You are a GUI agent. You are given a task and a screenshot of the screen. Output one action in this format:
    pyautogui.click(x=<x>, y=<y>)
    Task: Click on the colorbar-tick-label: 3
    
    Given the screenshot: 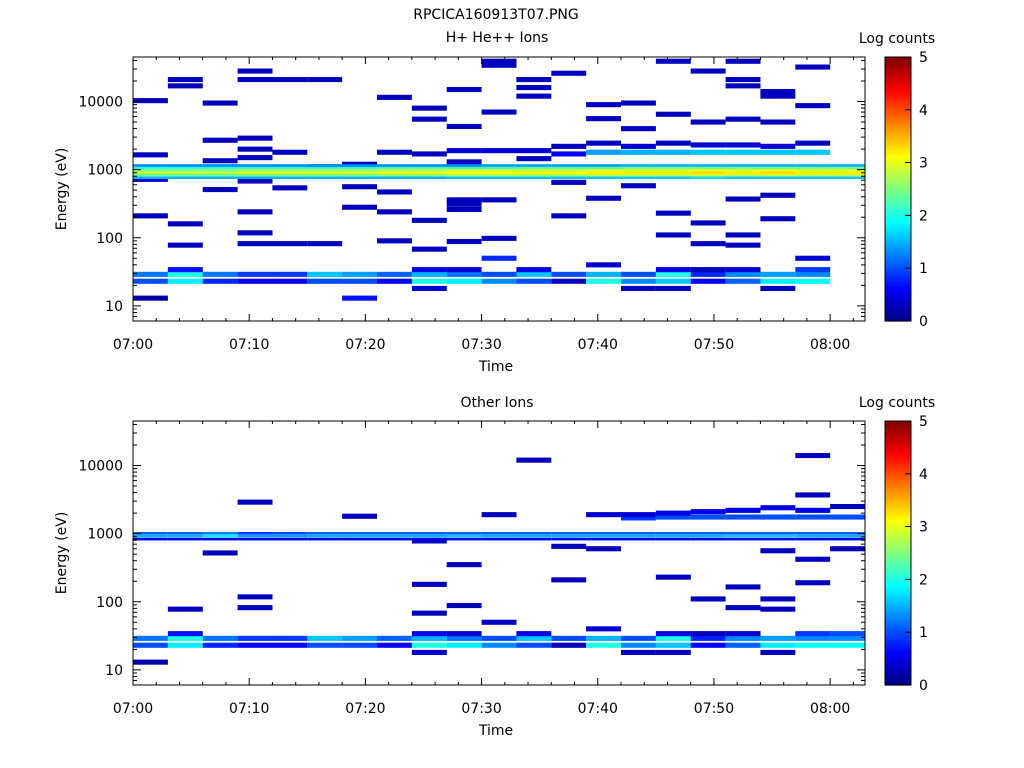 What is the action you would take?
    pyautogui.click(x=923, y=528)
    